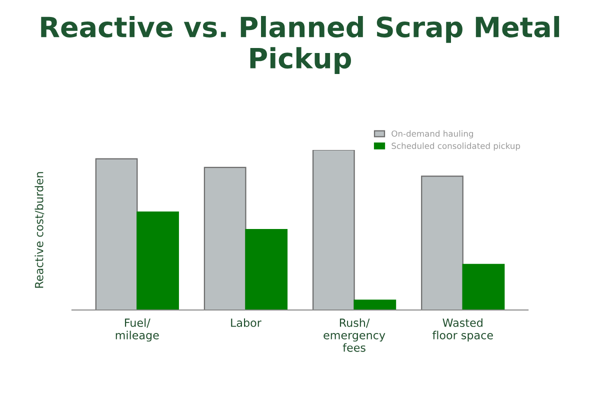  I want to click on x-tick-label: Labor, so click(246, 322).